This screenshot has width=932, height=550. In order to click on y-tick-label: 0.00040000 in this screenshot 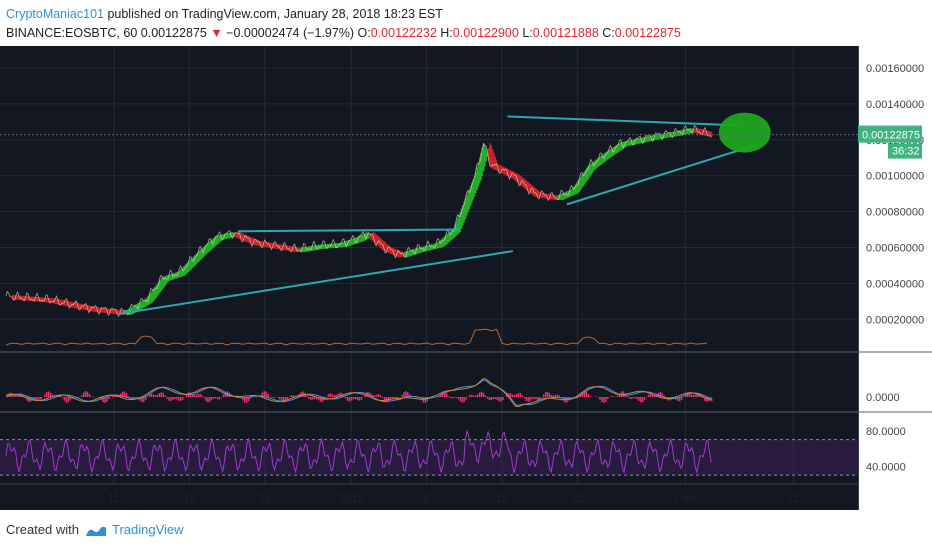, I will do `click(895, 284)`.